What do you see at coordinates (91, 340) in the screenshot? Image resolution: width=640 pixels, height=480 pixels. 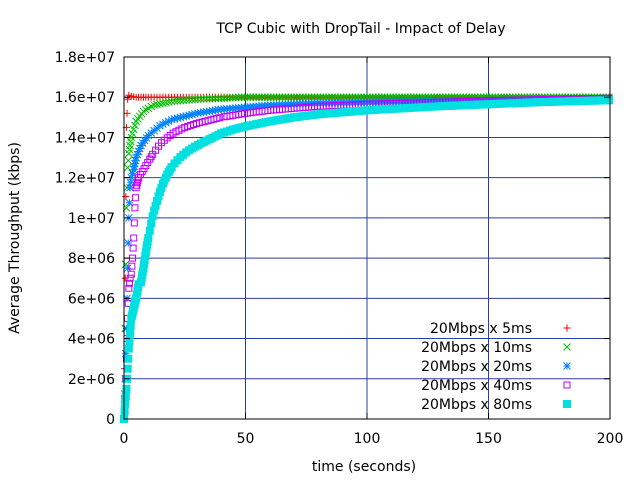 I see `y-tick-label: 4e+06` at bounding box center [91, 340].